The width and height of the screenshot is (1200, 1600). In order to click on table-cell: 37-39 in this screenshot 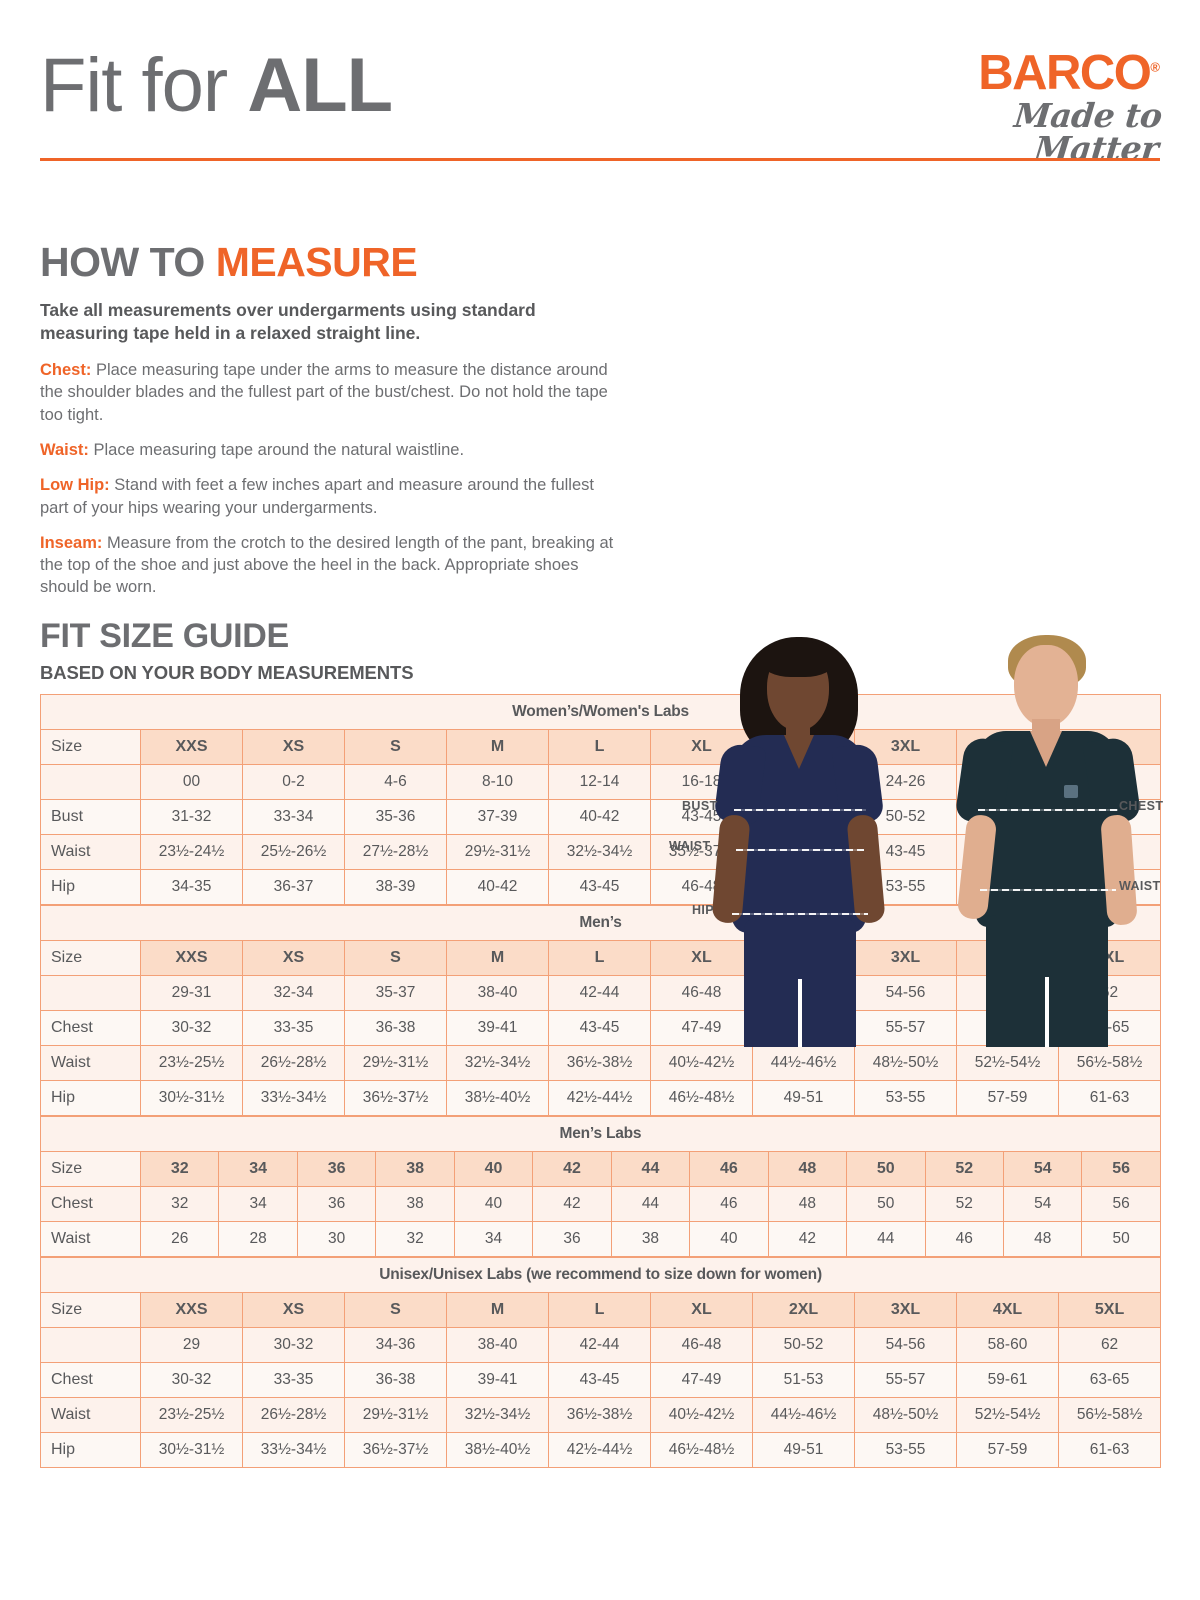, I will do `click(497, 816)`.